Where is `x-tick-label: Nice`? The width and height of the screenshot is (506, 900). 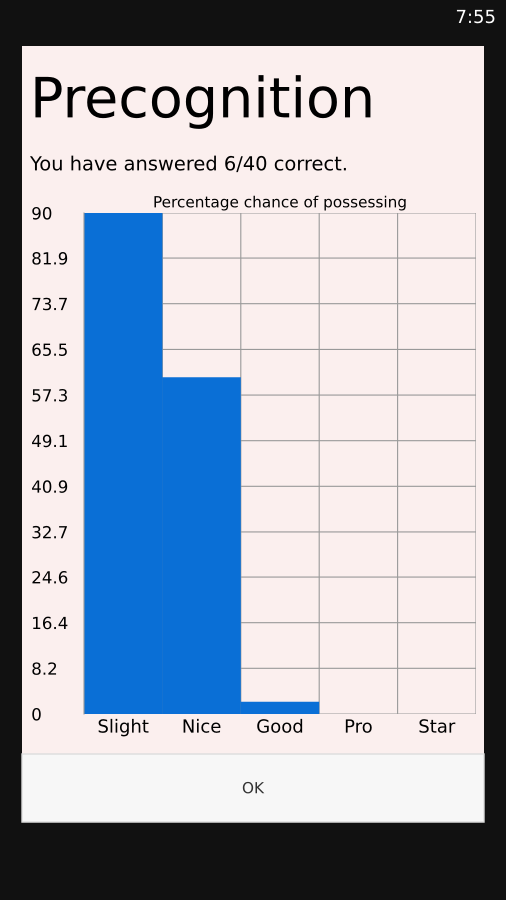 x-tick-label: Nice is located at coordinates (202, 725).